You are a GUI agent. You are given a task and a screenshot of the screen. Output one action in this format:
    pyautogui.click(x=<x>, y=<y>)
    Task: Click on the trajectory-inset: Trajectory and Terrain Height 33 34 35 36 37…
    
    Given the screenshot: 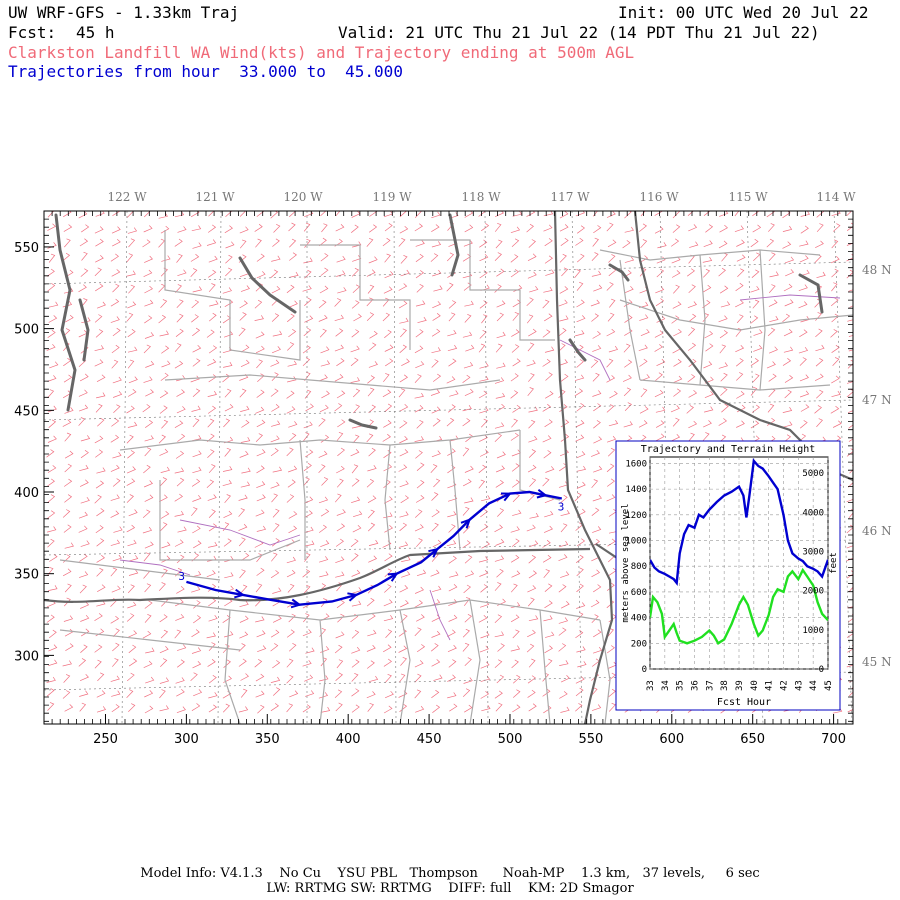 What is the action you would take?
    pyautogui.click(x=728, y=575)
    